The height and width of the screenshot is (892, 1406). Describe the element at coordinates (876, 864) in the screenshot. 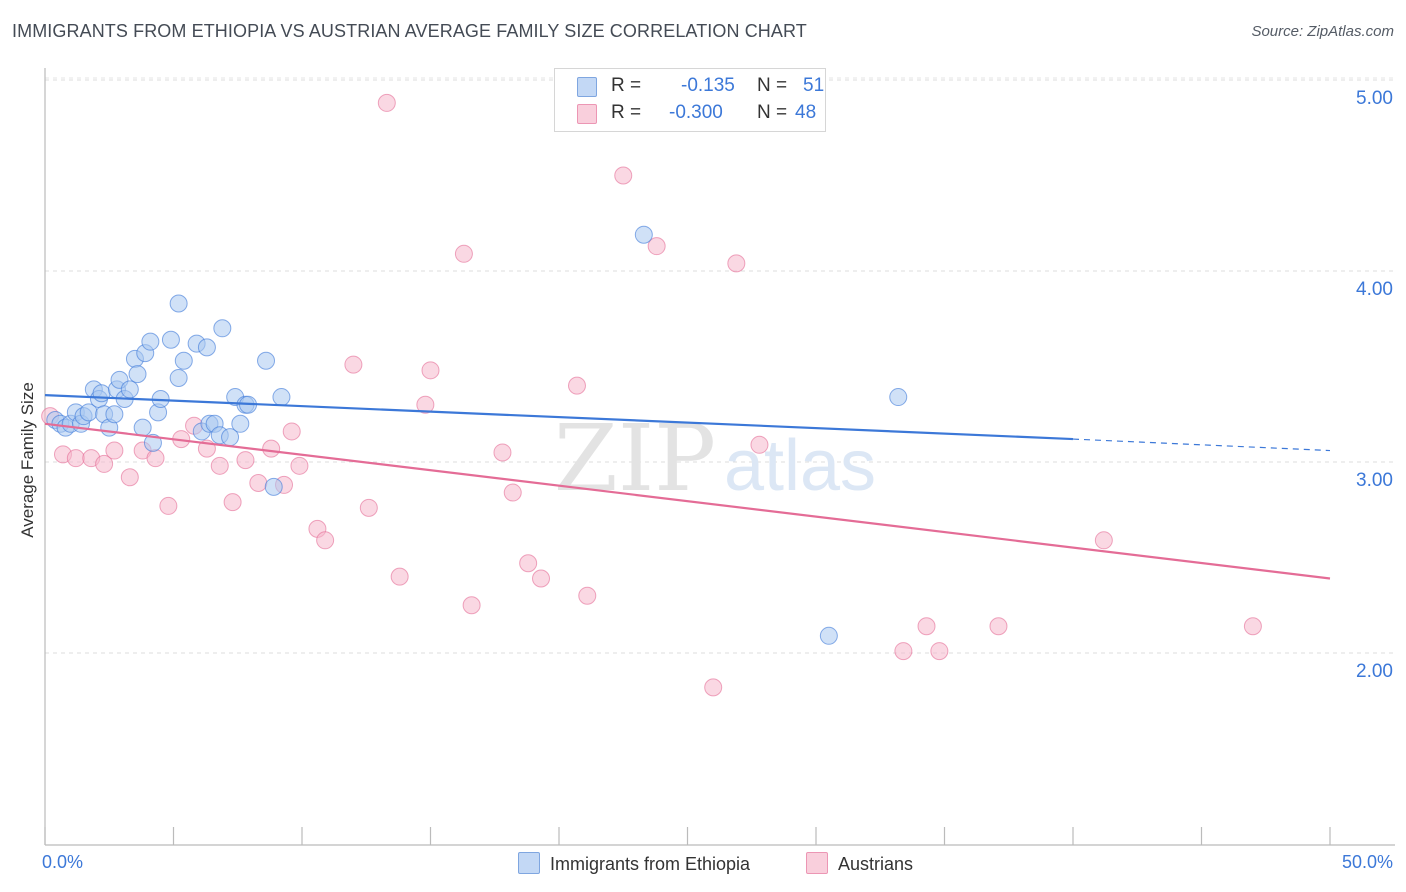

I see `bottom-legend-label-austrians: Austrians` at that location.